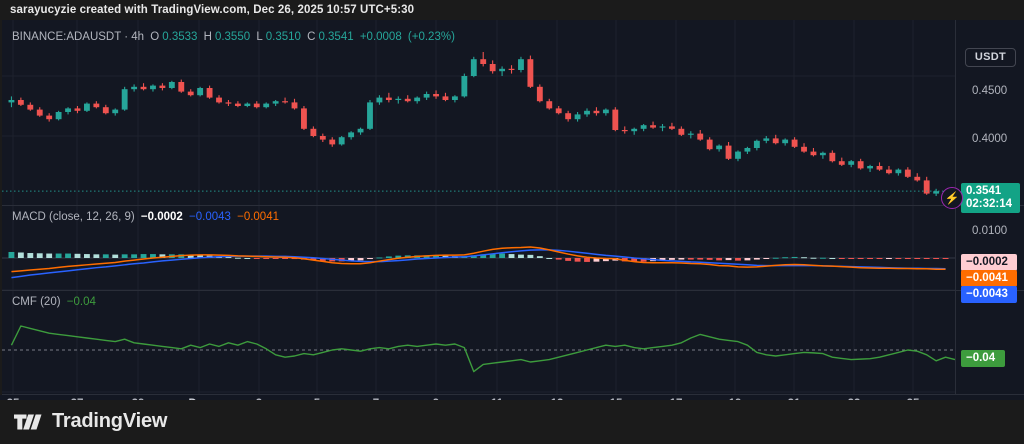 The width and height of the screenshot is (1024, 444). Describe the element at coordinates (258, 217) in the screenshot. I see `macd-line-value: −0.0041` at that location.